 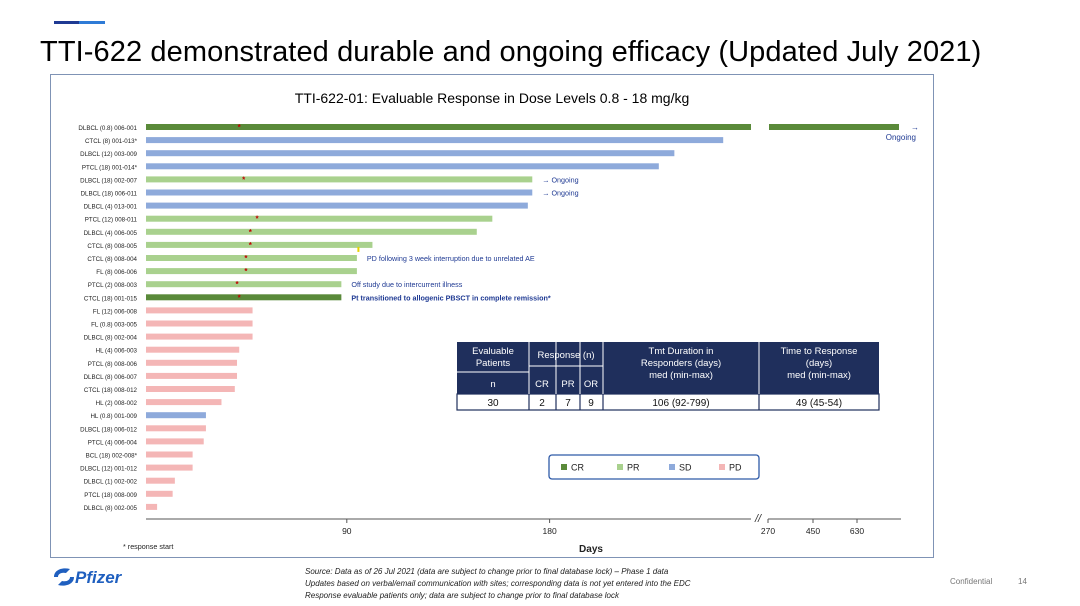 What do you see at coordinates (358, 249) in the screenshot?
I see `interruption-marker` at bounding box center [358, 249].